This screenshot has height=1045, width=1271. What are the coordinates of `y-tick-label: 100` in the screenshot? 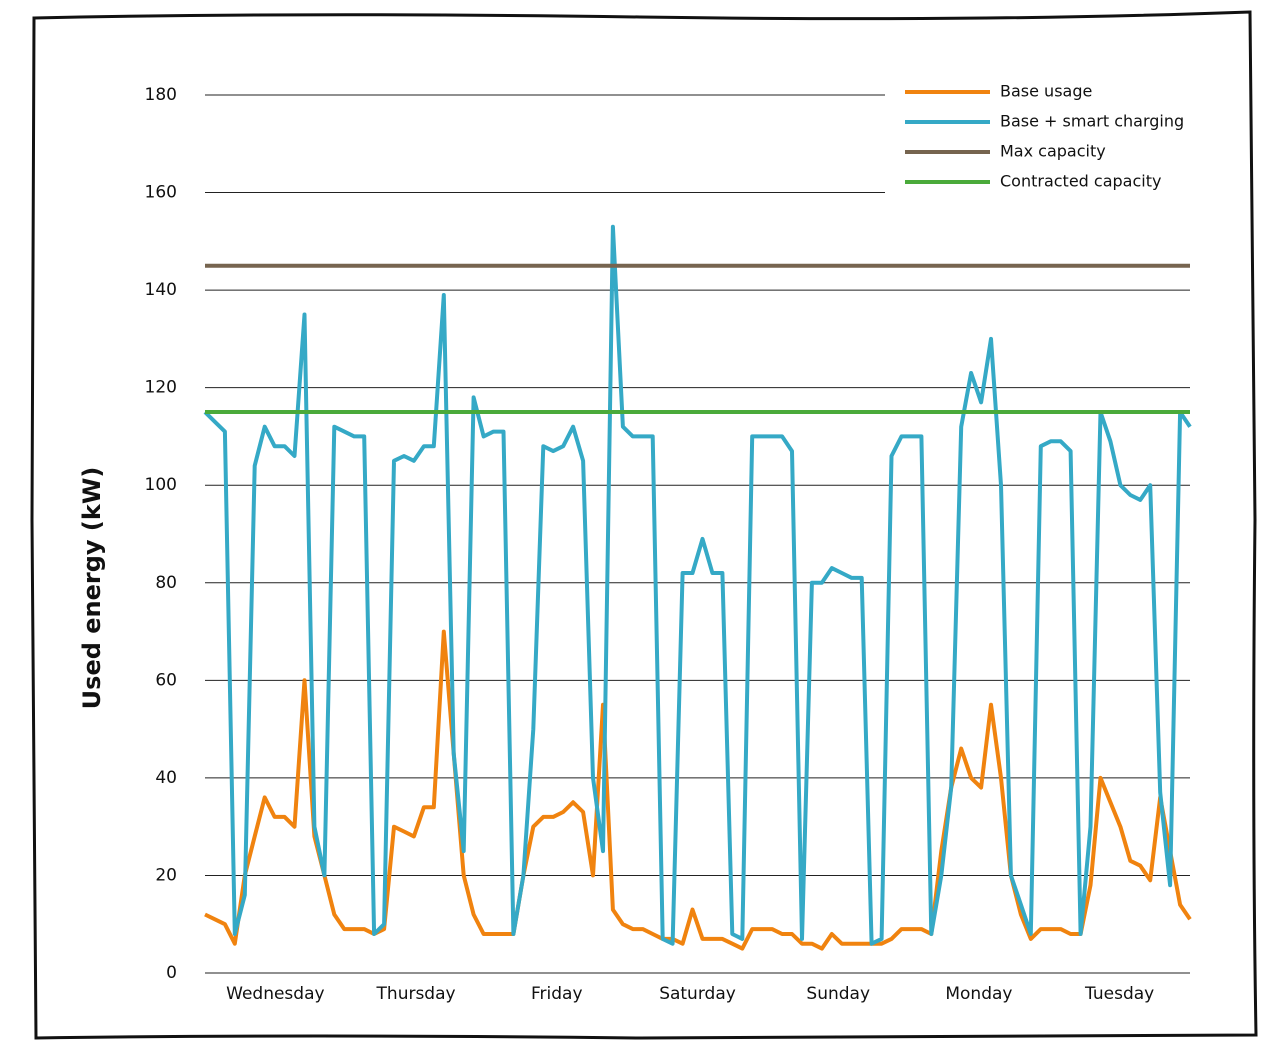 It's located at (161, 485).